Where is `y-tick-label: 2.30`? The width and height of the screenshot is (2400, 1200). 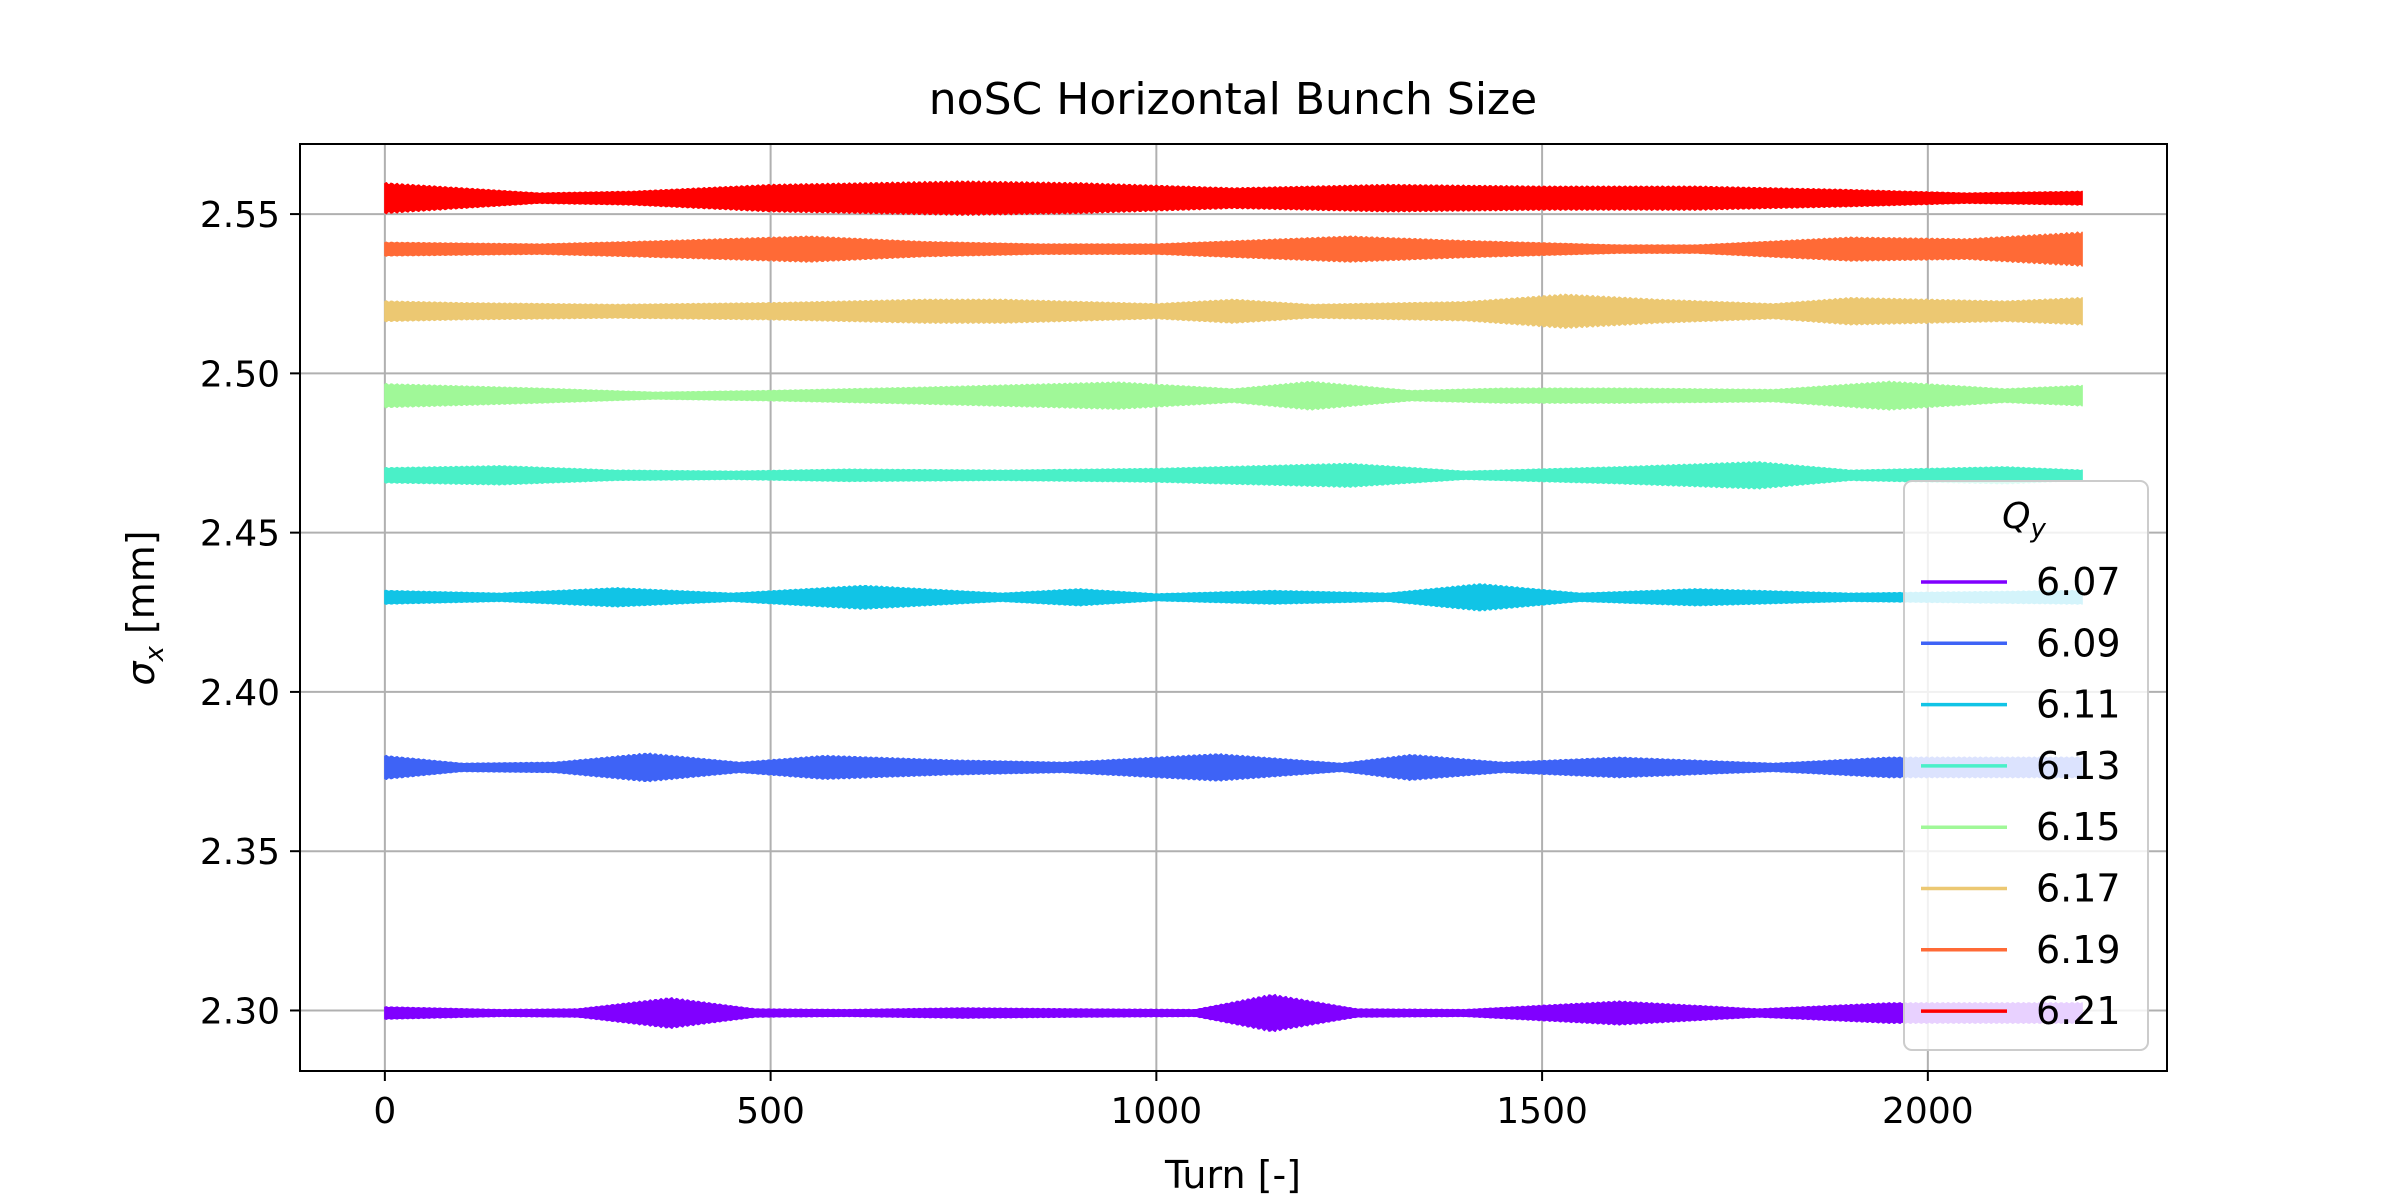
y-tick-label: 2.30 is located at coordinates (240, 1011).